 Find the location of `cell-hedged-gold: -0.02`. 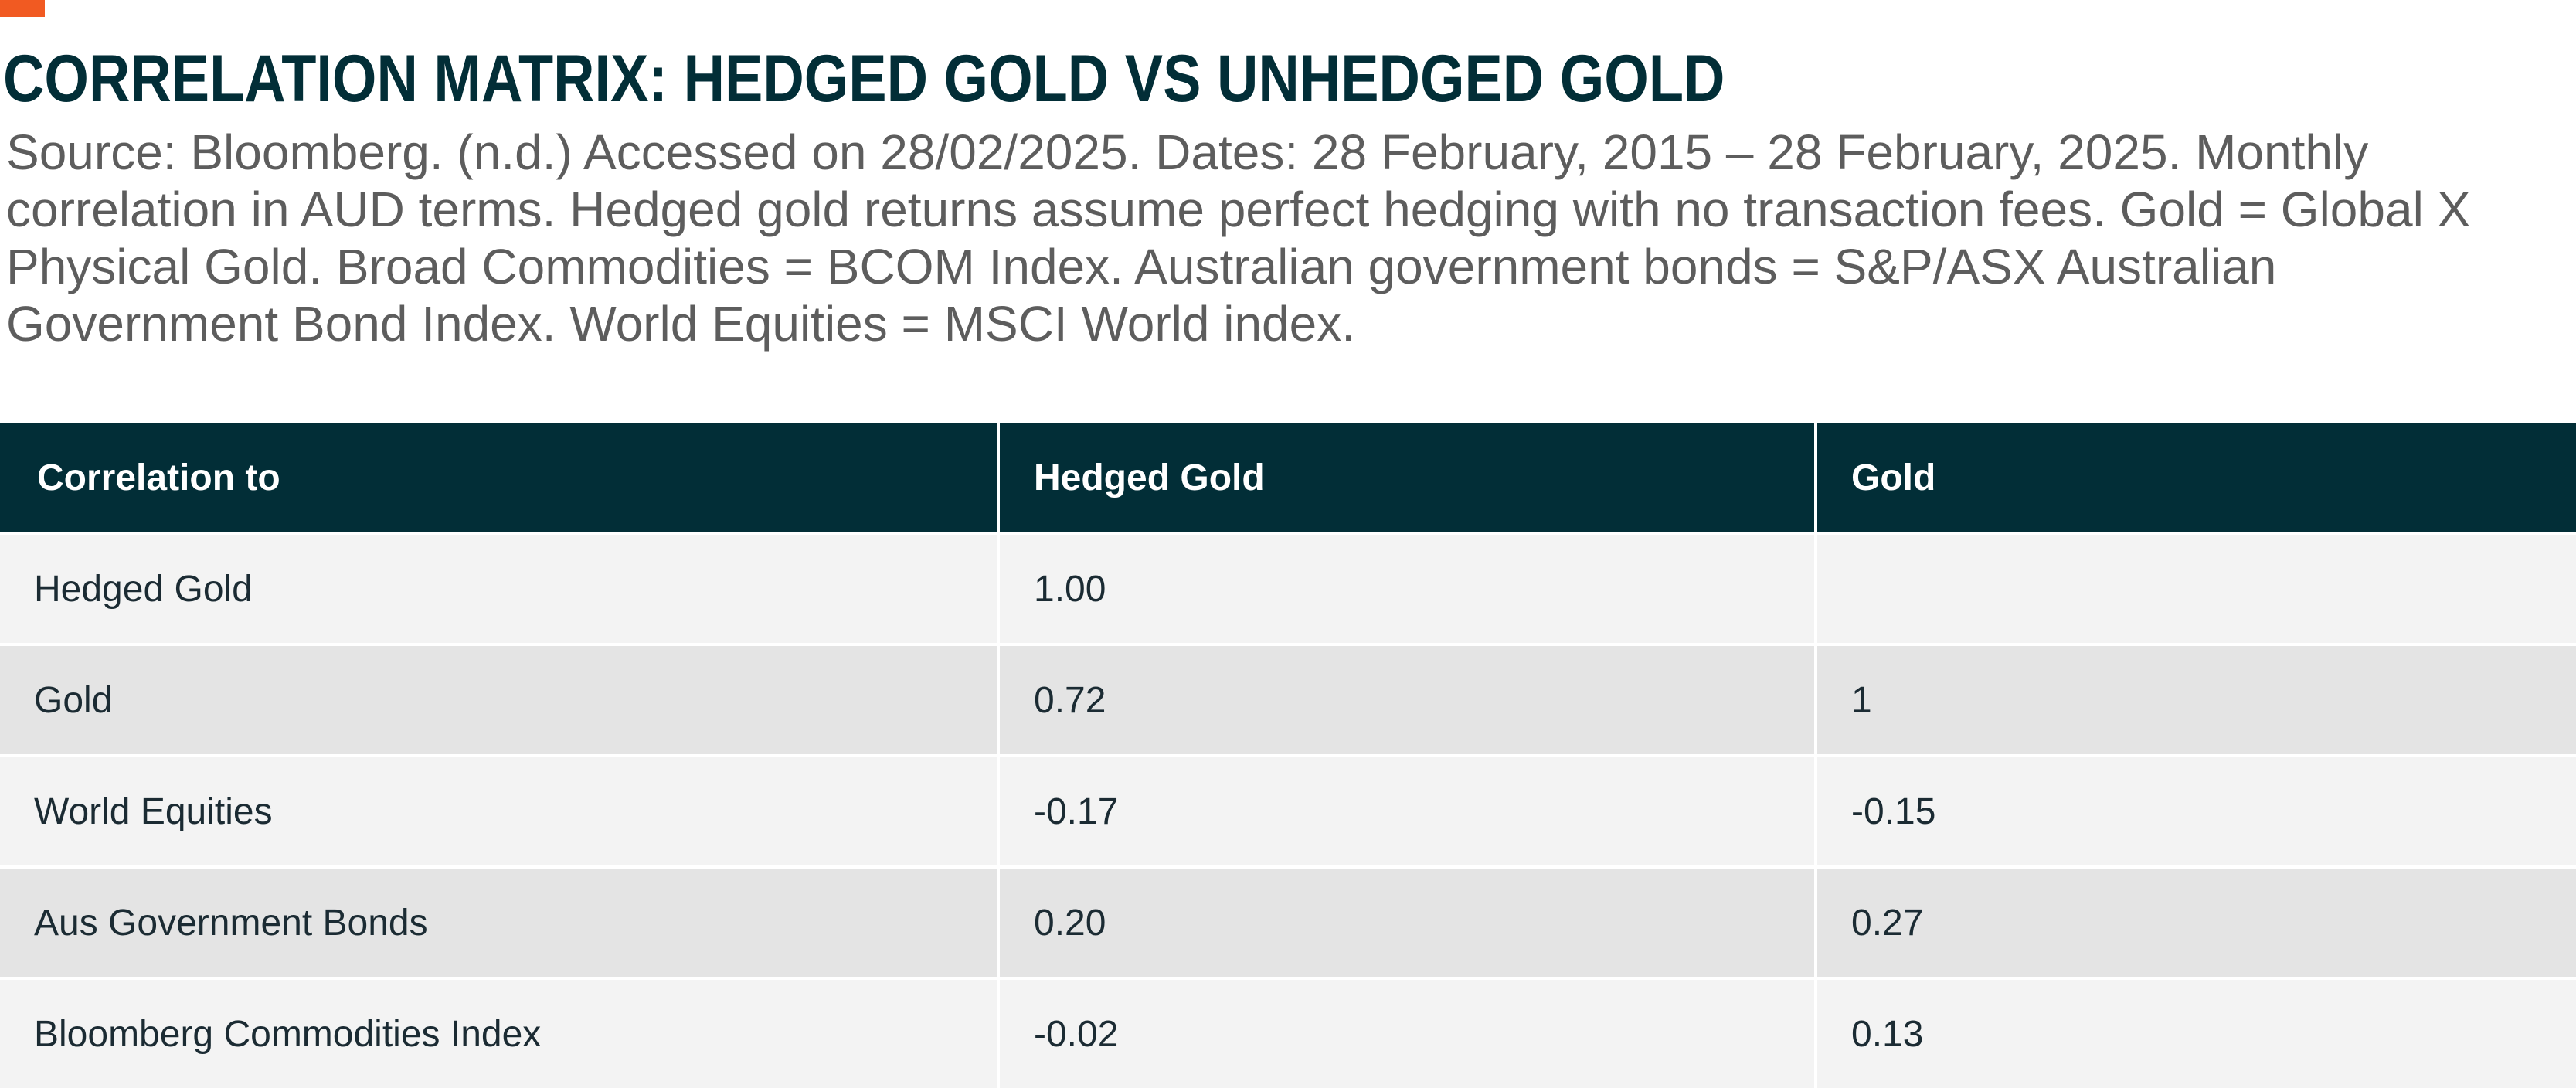

cell-hedged-gold: -0.02 is located at coordinates (1406, 1032).